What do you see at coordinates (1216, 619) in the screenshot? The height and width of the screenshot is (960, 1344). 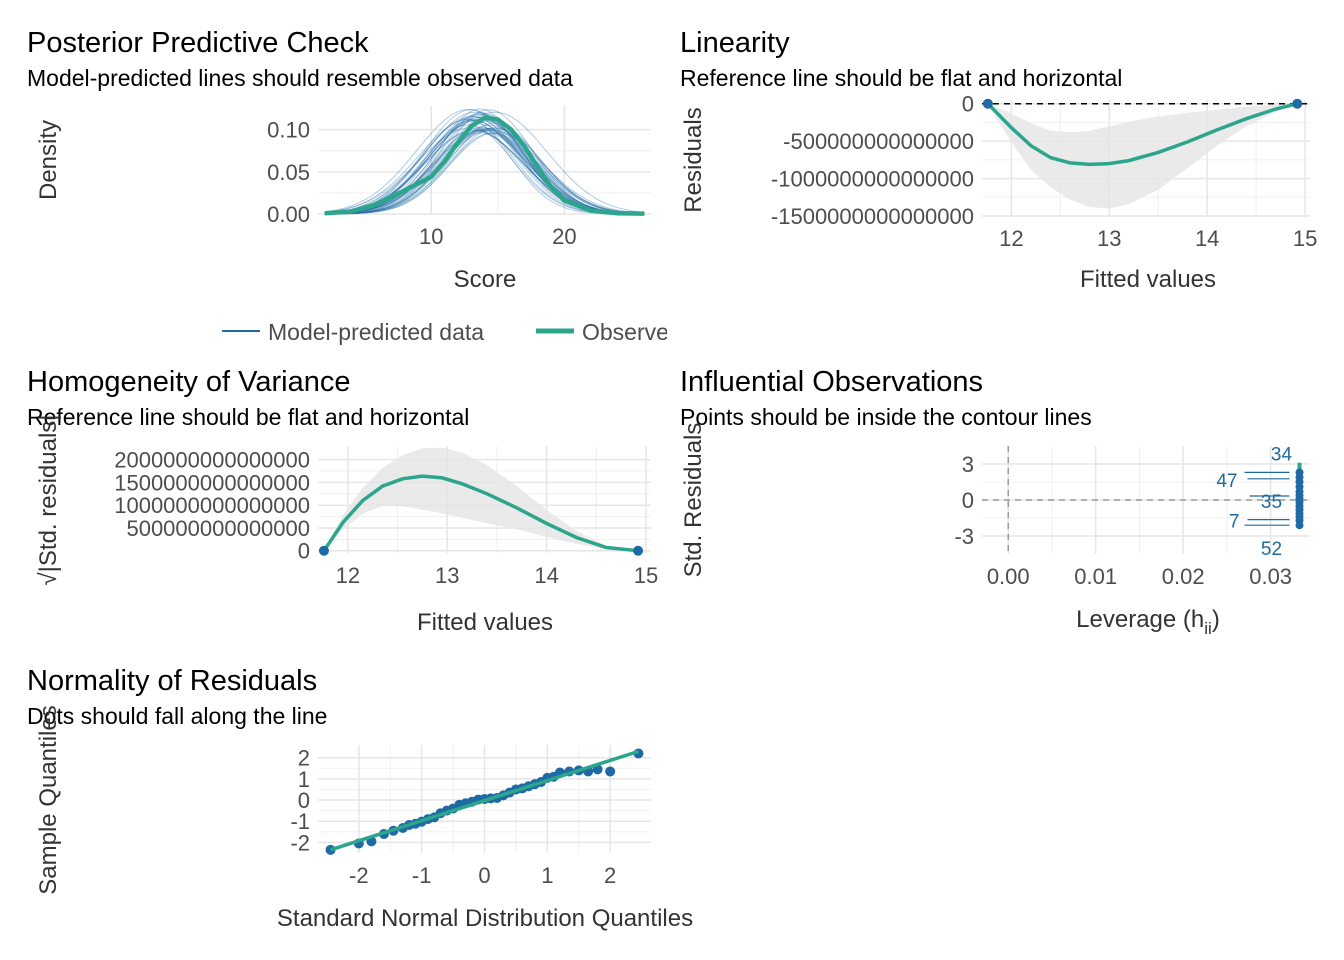 I see `influence-xlabel-end: )` at bounding box center [1216, 619].